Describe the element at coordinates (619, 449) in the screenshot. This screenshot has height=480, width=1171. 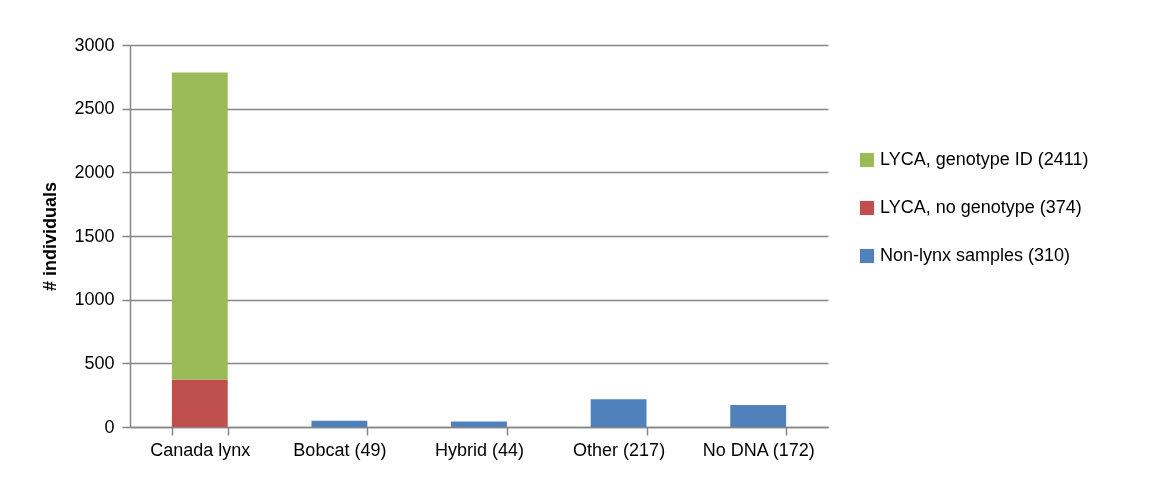
I see `x-tick-label: Other (217)` at that location.